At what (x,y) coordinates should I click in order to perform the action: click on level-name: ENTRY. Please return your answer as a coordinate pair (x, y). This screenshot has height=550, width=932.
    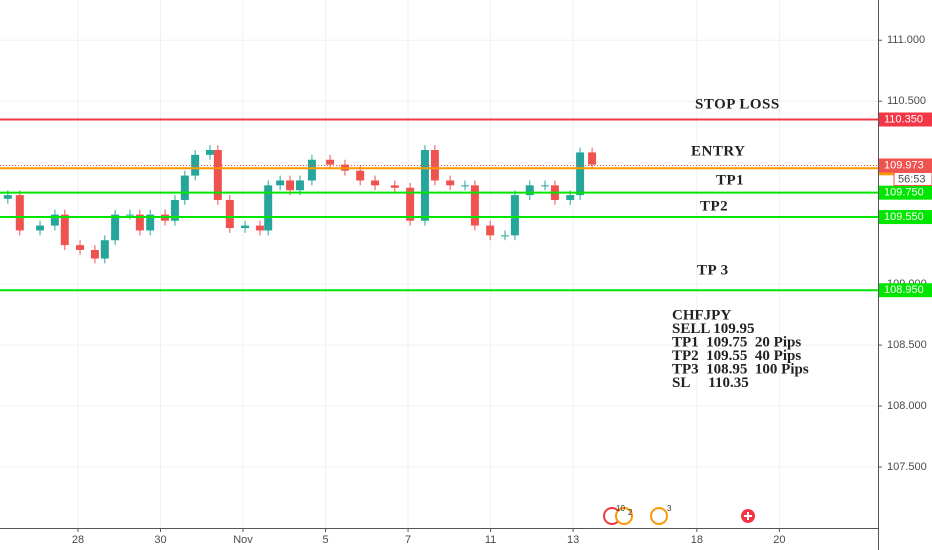
    Looking at the image, I should click on (718, 151).